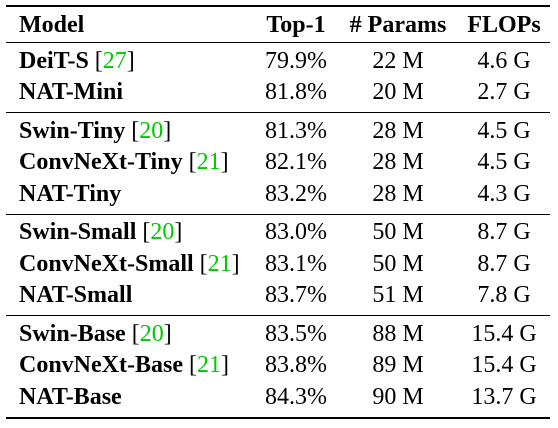 The width and height of the screenshot is (558, 428). I want to click on model-cell: NAT-Base, so click(70, 397).